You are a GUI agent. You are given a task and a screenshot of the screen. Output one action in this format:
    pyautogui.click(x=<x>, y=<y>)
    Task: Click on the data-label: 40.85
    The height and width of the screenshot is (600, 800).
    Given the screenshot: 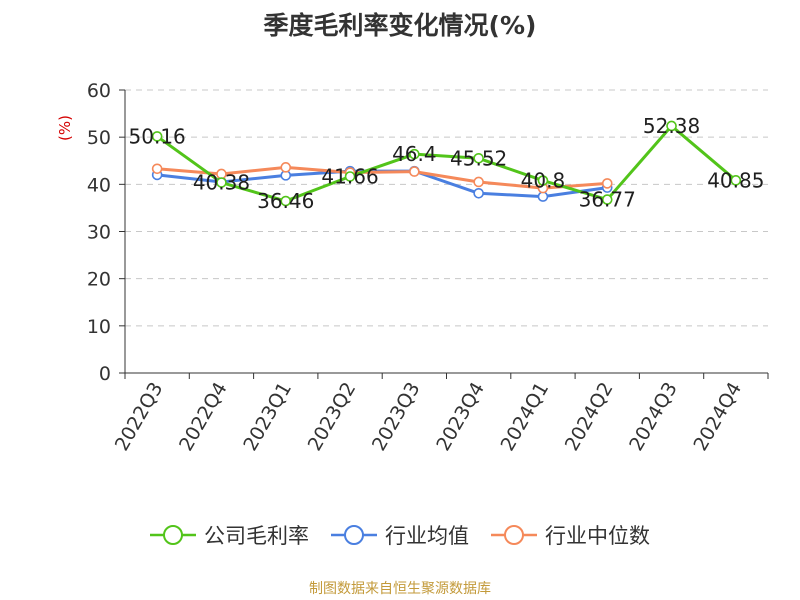 What is the action you would take?
    pyautogui.click(x=735, y=180)
    